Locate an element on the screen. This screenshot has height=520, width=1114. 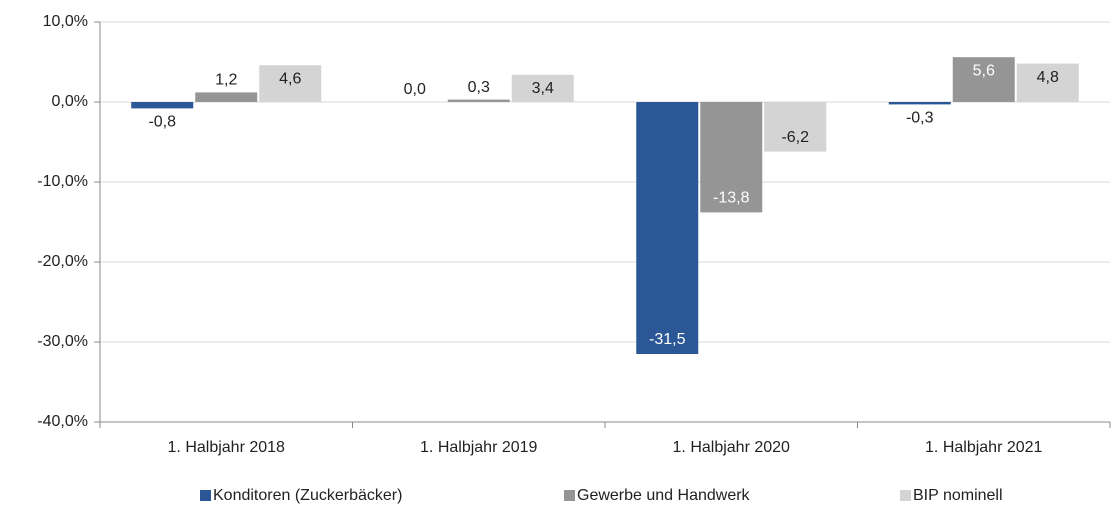
x-tick-label: 1. Halbjahr 2019 is located at coordinates (479, 447).